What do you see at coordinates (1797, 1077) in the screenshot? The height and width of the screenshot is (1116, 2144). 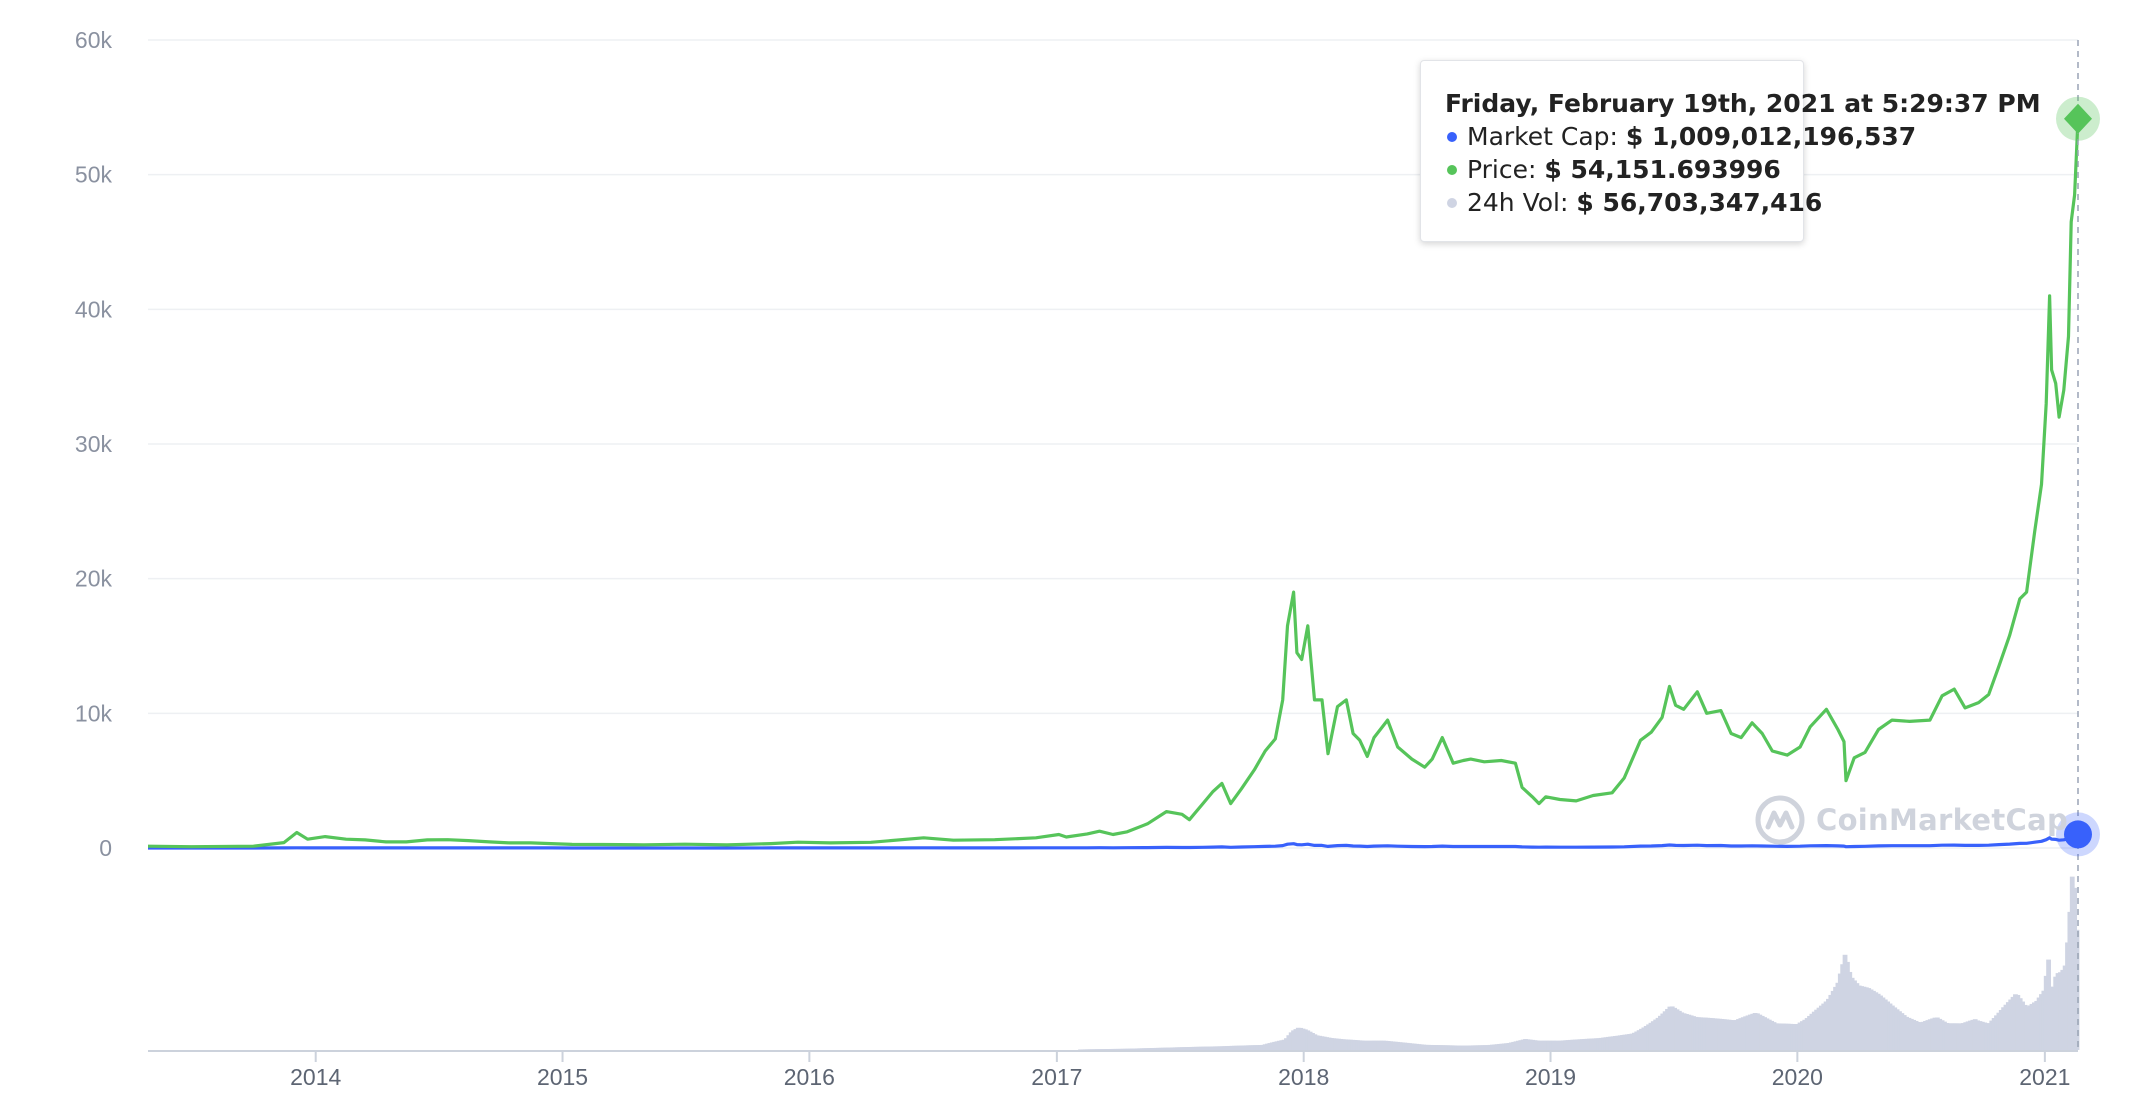 I see `x-tick-label: 2020` at bounding box center [1797, 1077].